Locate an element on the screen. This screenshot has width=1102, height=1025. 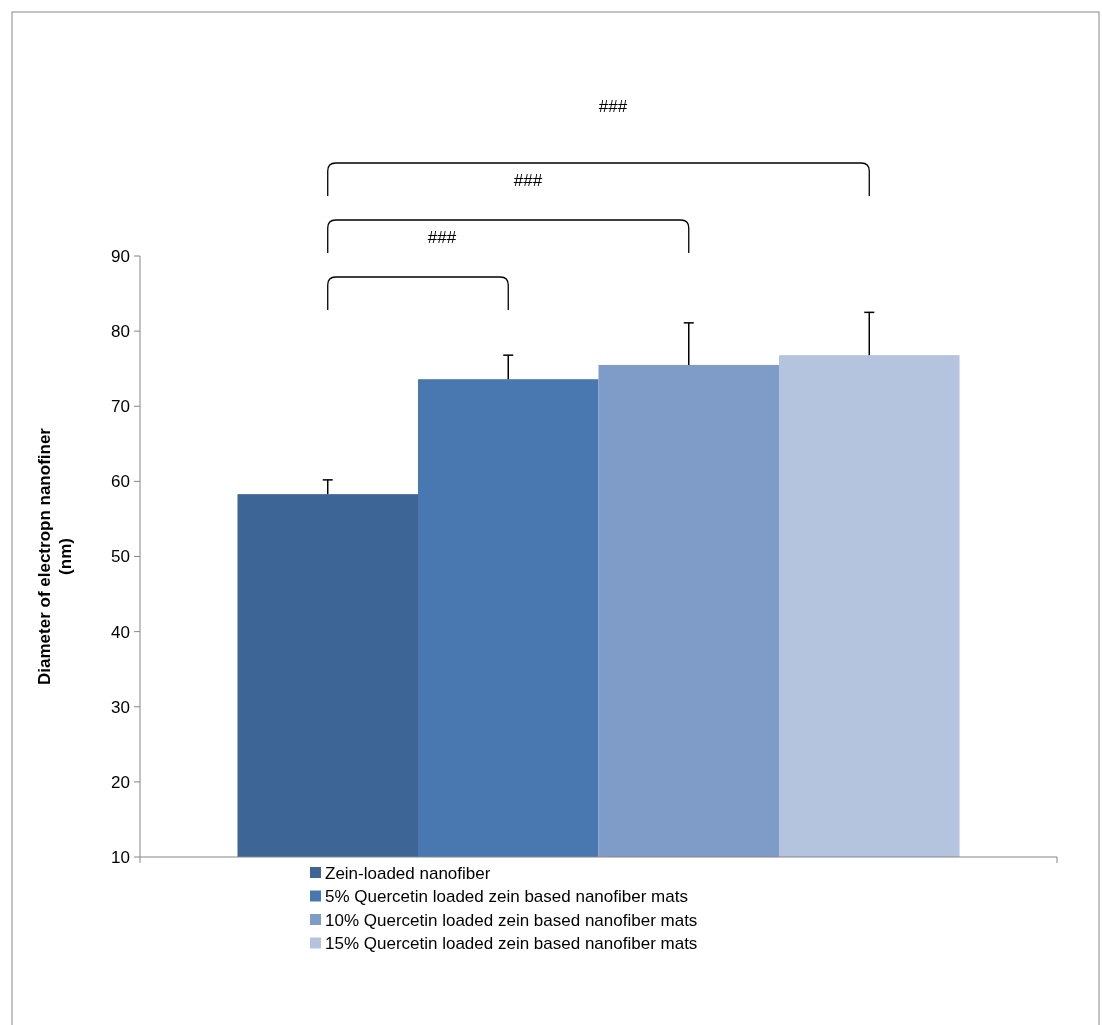
y-tick-label: 80 is located at coordinates (120, 332).